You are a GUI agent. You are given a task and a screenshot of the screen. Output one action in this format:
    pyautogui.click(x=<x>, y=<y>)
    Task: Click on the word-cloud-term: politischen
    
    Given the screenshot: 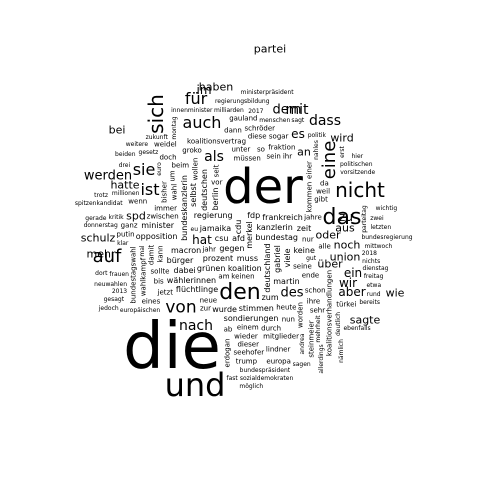 What is the action you would take?
    pyautogui.click(x=356, y=165)
    